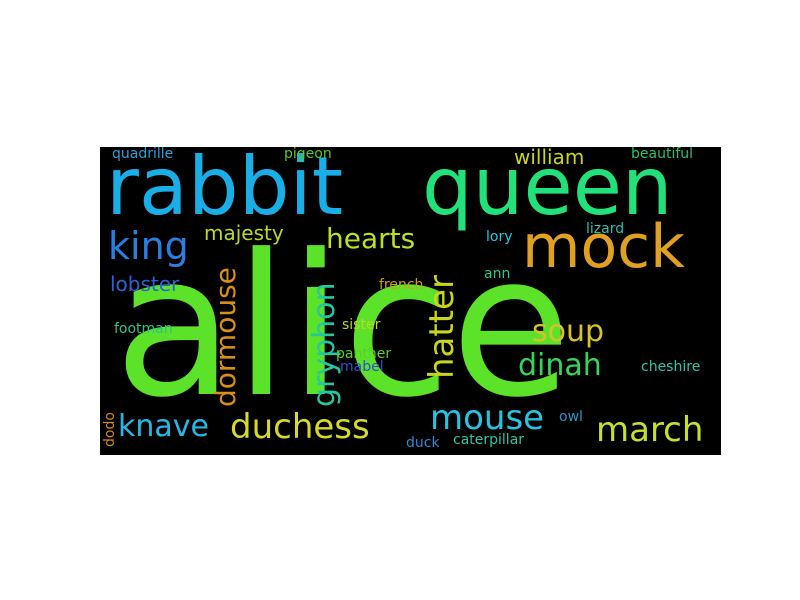  I want to click on word-soup: soup, so click(568, 331).